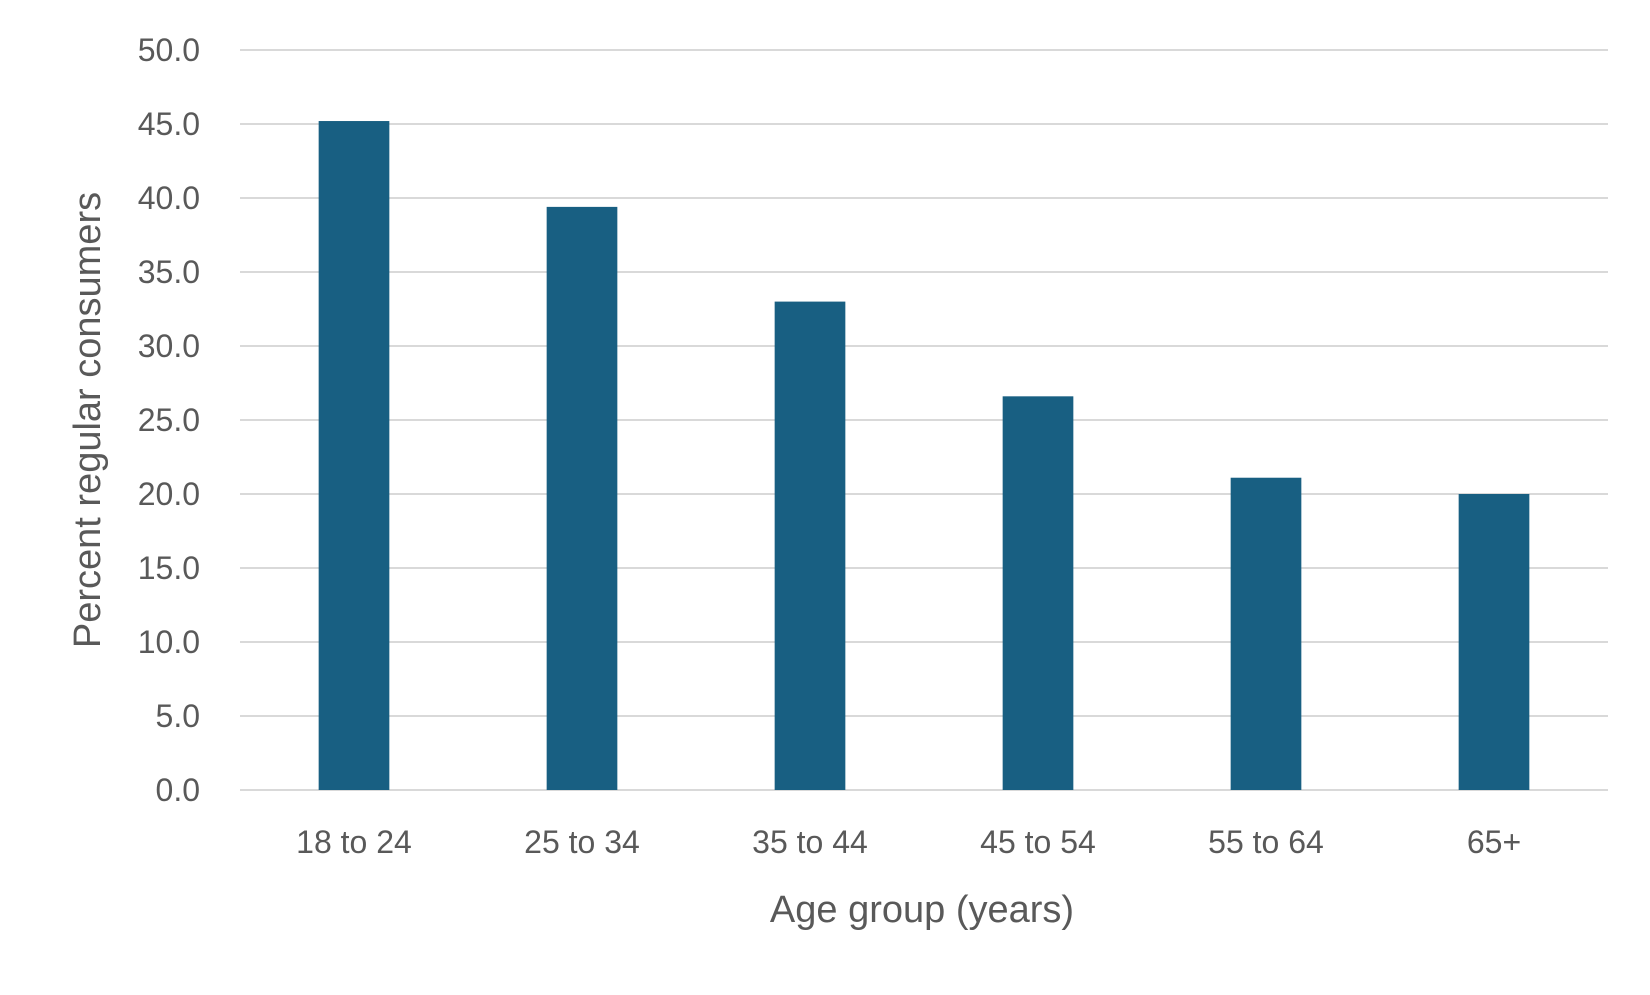 The width and height of the screenshot is (1650, 995). Describe the element at coordinates (1266, 842) in the screenshot. I see `x-tick-label: 55 to 64` at that location.